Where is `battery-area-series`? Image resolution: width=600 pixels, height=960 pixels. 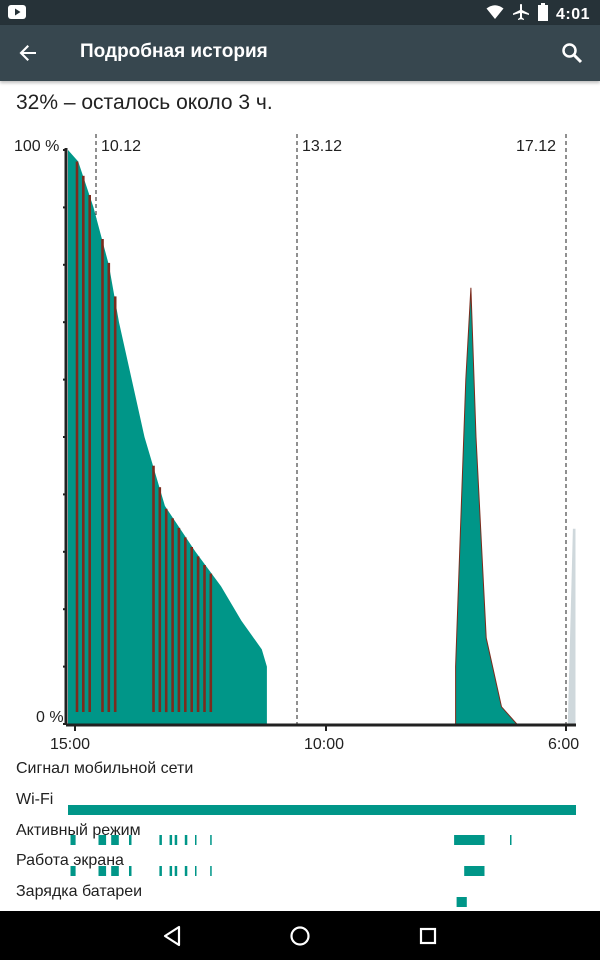 battery-area-series is located at coordinates (571, 626).